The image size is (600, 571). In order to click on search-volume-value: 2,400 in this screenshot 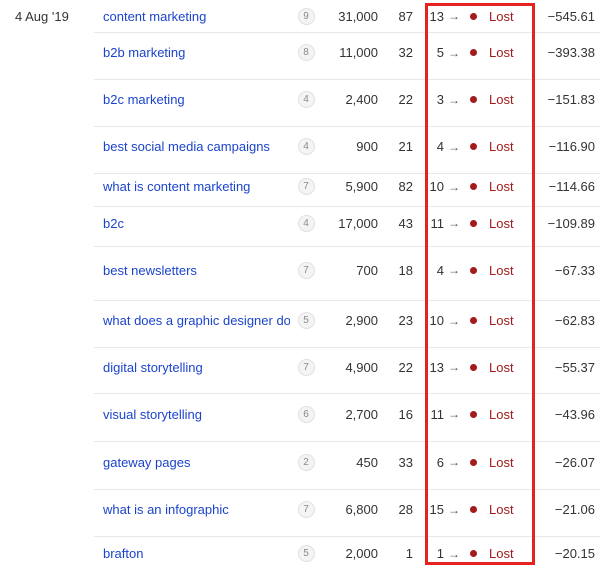, I will do `click(361, 99)`.